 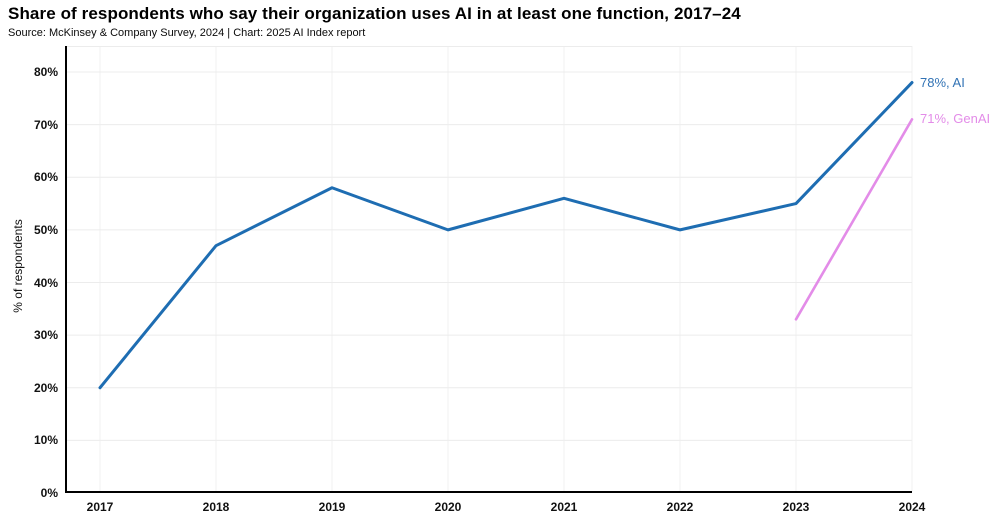 I want to click on y-tick-label: 40%, so click(x=45, y=282).